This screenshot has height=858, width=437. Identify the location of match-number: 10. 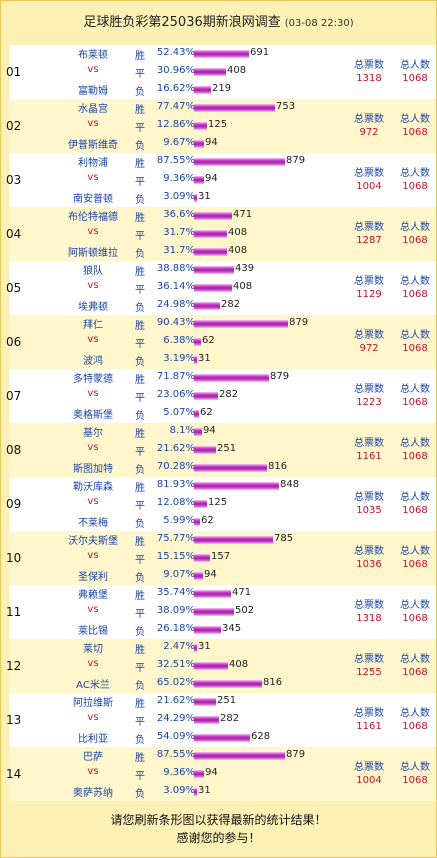
(14, 558).